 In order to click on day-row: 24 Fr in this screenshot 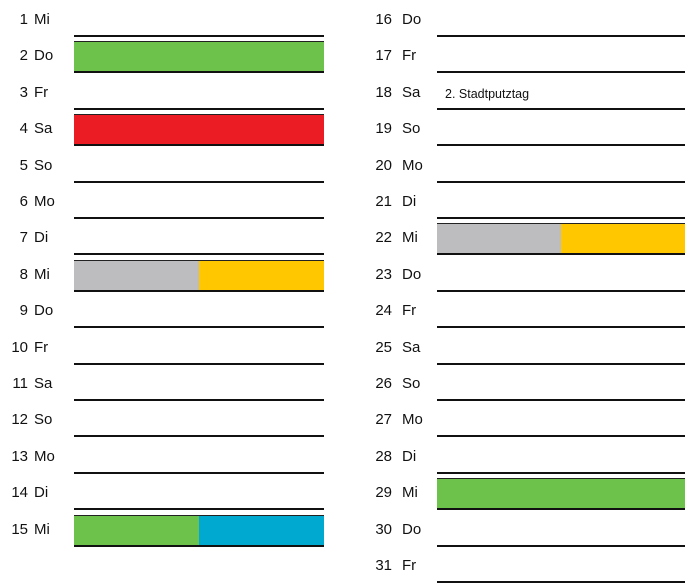, I will do `click(523, 311)`.